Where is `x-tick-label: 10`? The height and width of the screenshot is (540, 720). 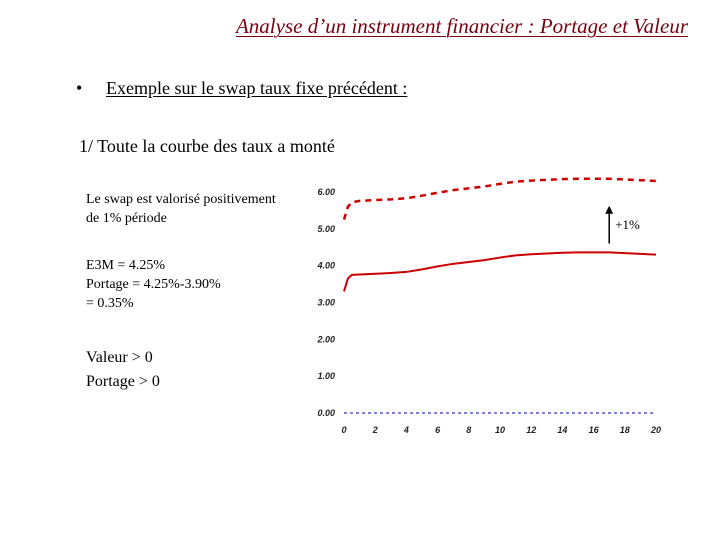
x-tick-label: 10 is located at coordinates (500, 430).